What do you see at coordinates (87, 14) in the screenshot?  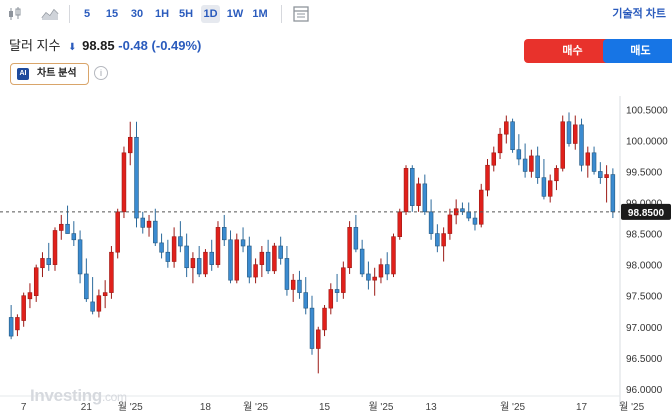 I see `interval-5: 5` at bounding box center [87, 14].